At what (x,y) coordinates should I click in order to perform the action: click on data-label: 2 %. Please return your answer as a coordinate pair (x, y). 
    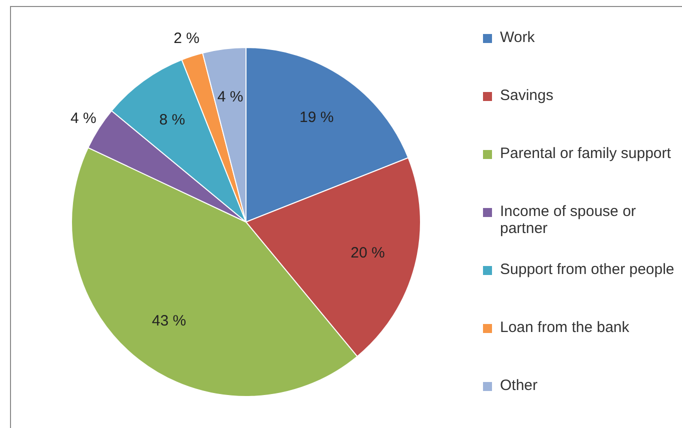
    Looking at the image, I should click on (187, 39).